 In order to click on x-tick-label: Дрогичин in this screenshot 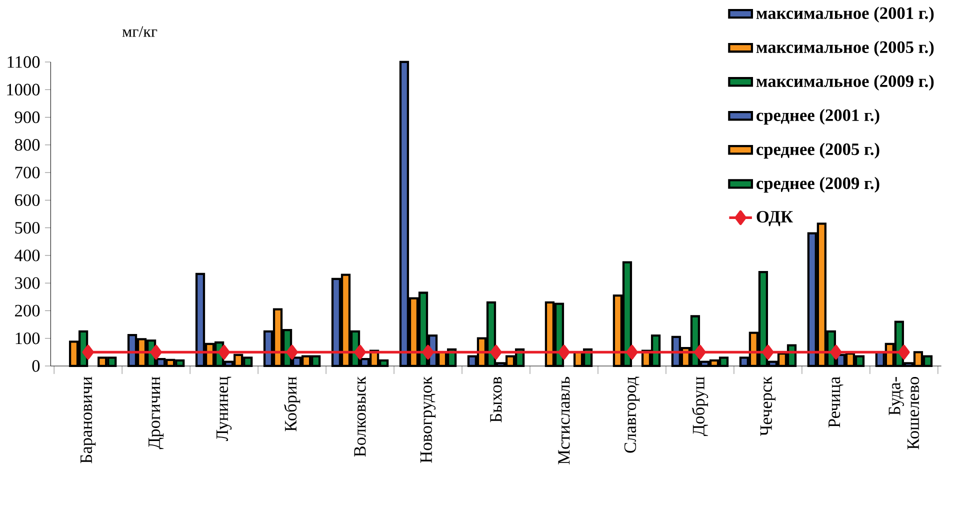, I will do `click(156, 413)`.